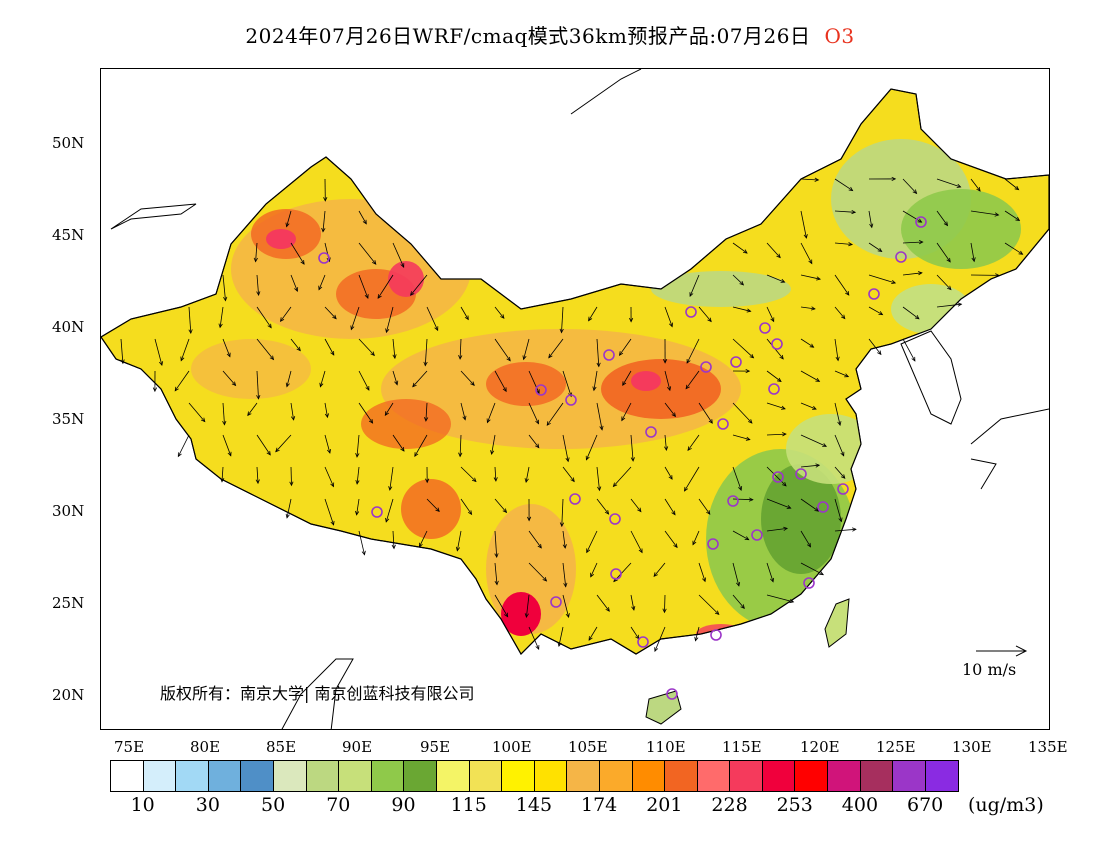 The width and height of the screenshot is (1100, 850). Describe the element at coordinates (68, 695) in the screenshot. I see `lat-label: 20N` at that location.